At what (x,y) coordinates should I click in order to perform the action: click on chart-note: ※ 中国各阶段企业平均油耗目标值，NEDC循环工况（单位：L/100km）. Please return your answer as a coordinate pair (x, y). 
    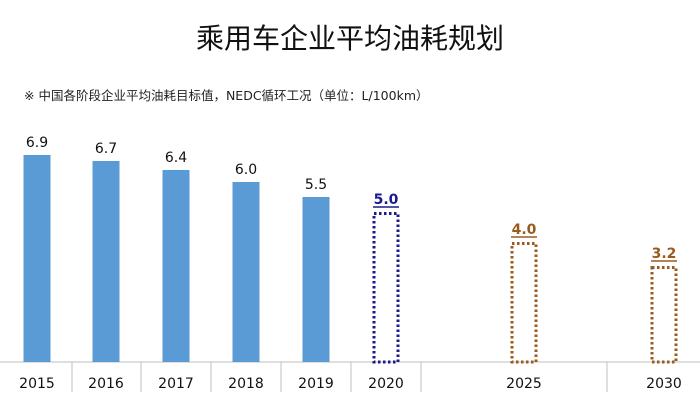
    Looking at the image, I should click on (226, 95).